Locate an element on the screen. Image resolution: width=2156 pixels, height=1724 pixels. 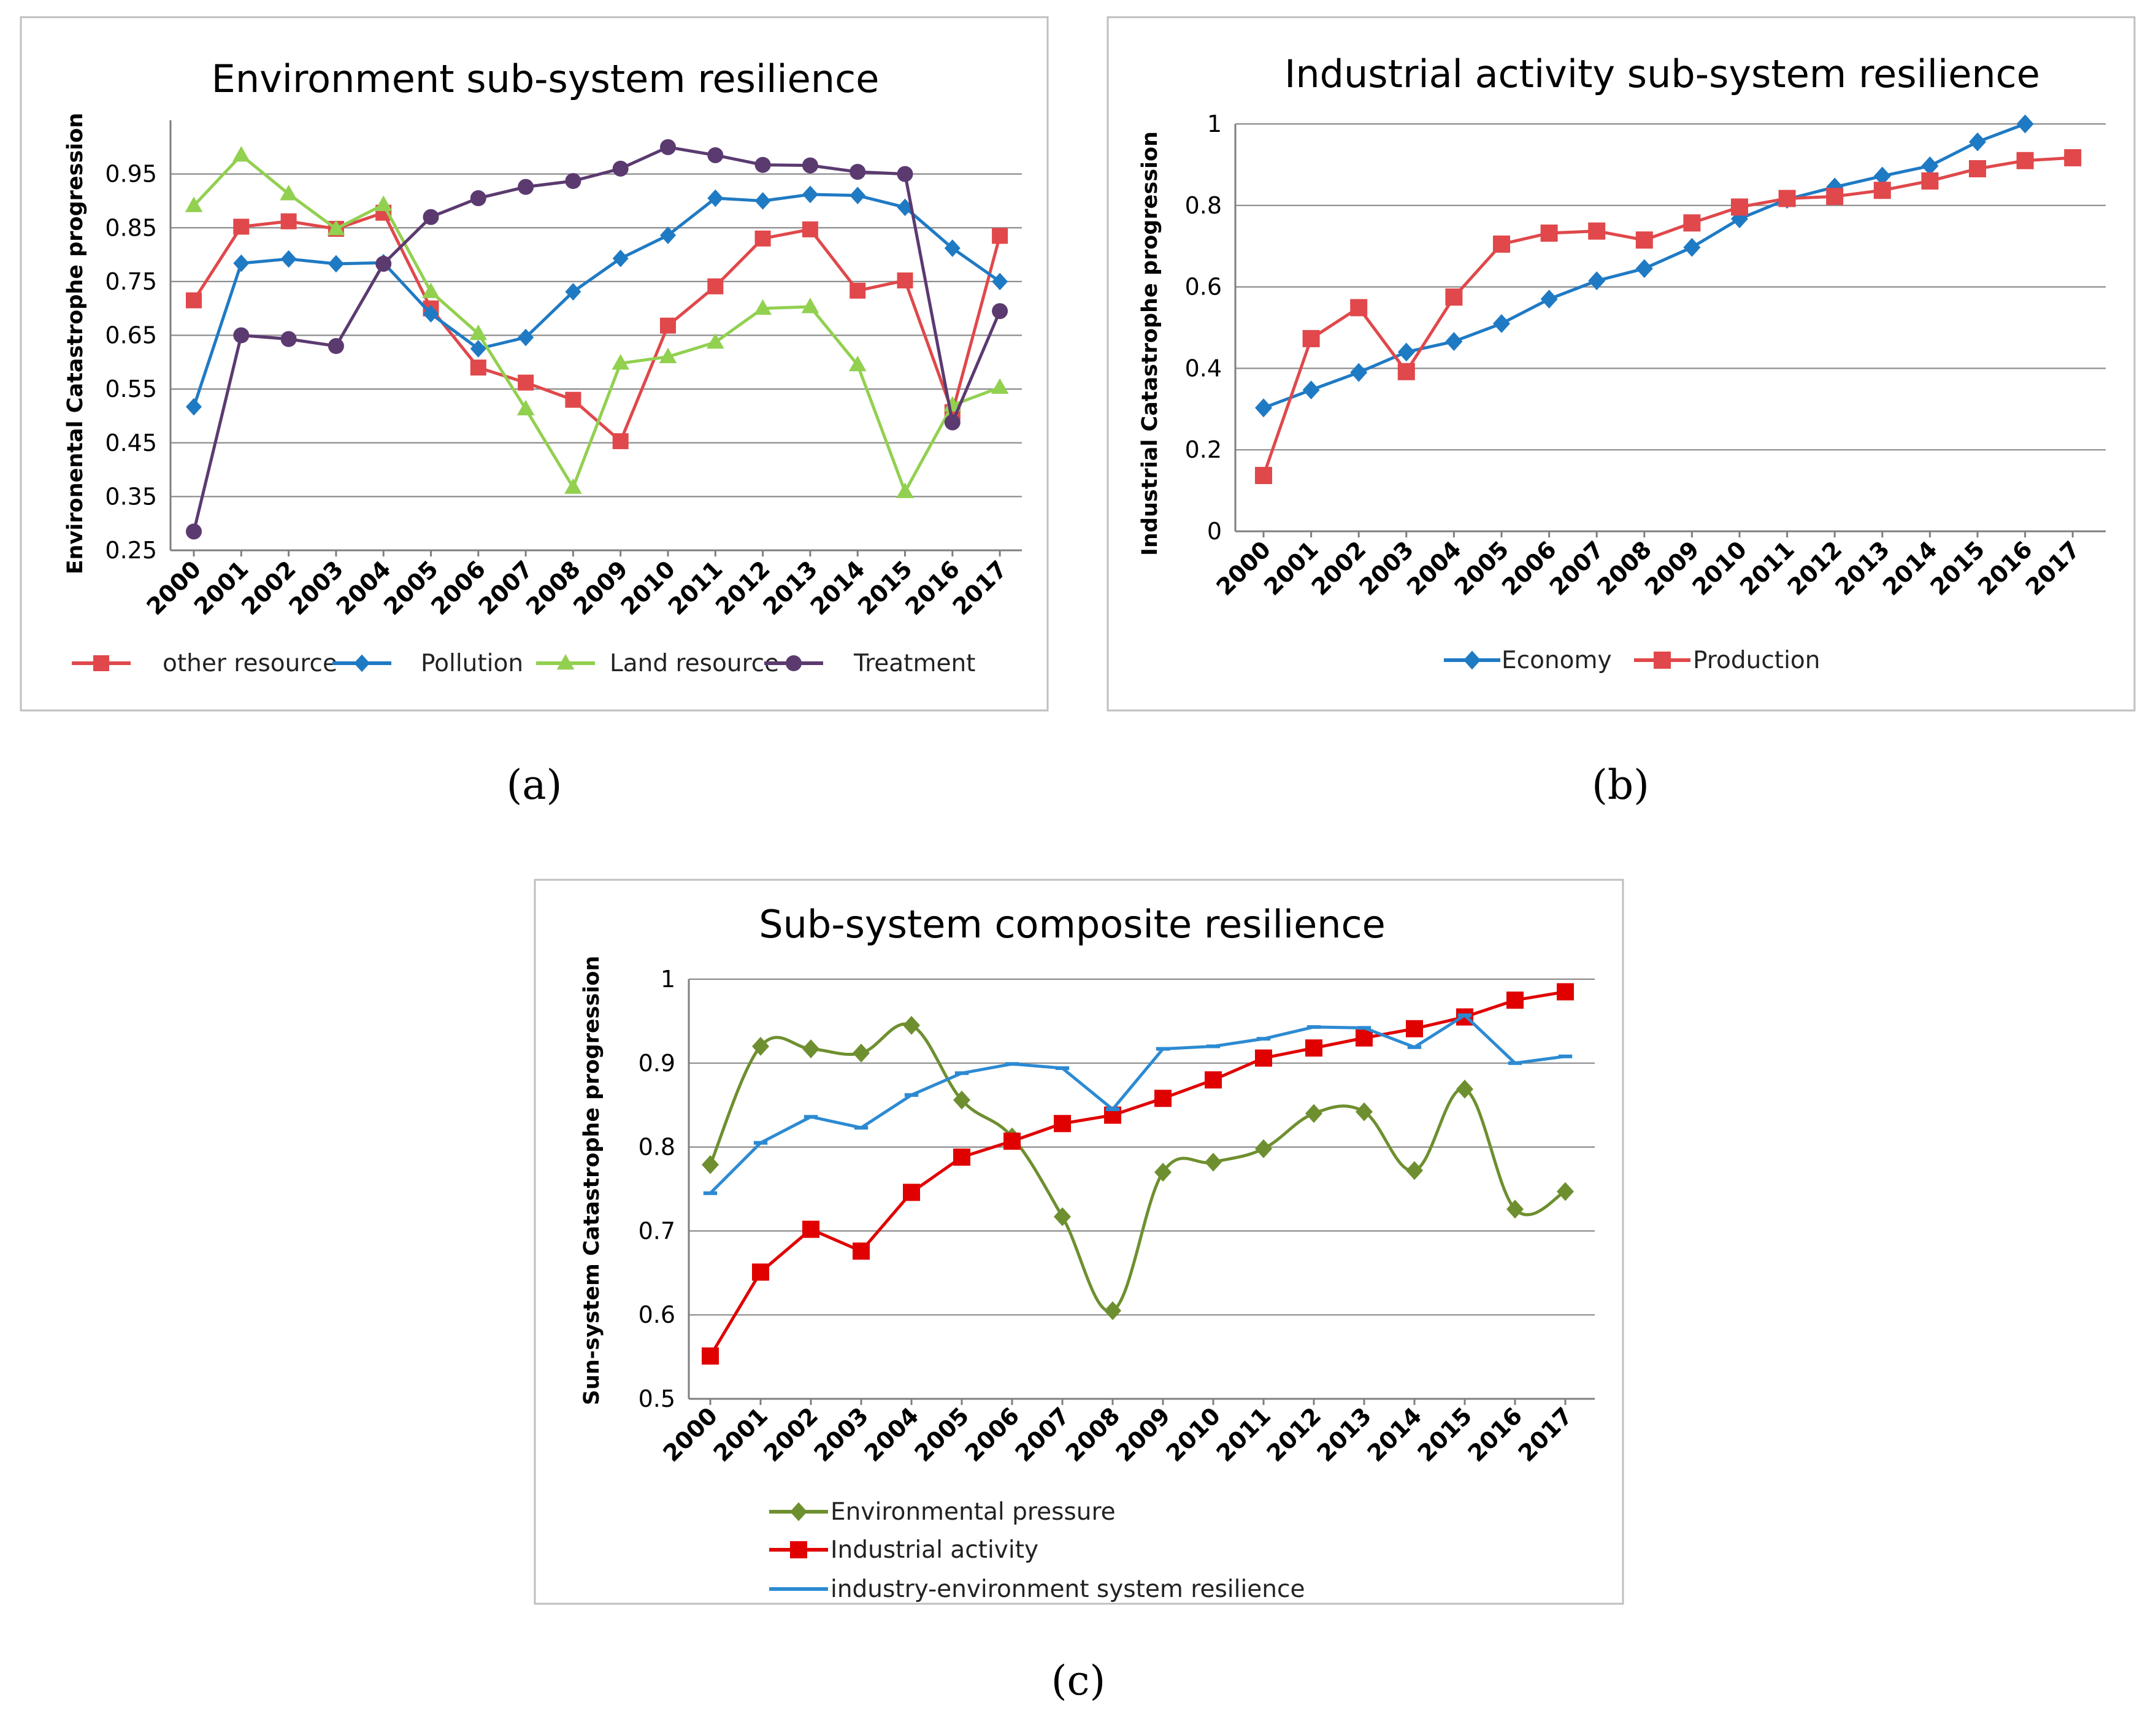
panel-label-b: (b) is located at coordinates (1621, 785).